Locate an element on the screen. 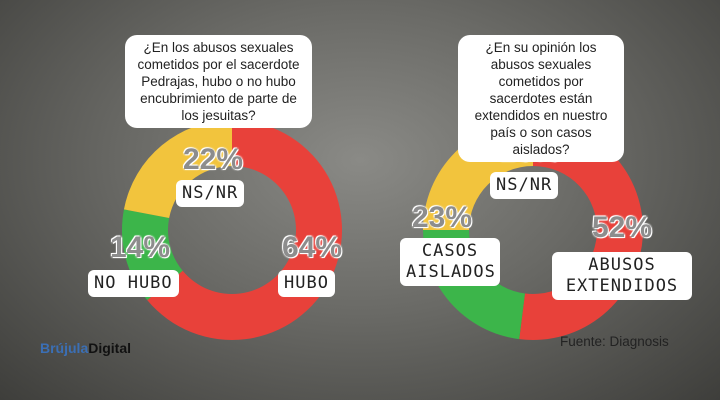 Image resolution: width=720 pixels, height=400 pixels. brand-part: Digital is located at coordinates (110, 348).